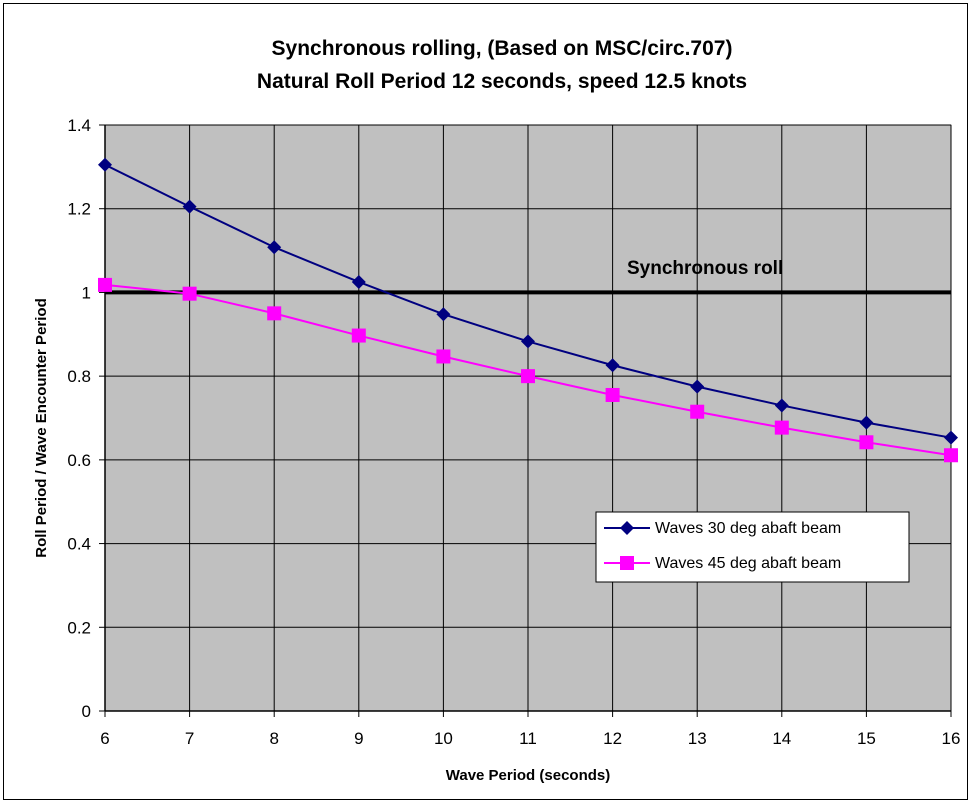 The image size is (973, 805). Describe the element at coordinates (528, 775) in the screenshot. I see `x-axis-title: Wave Period (seconds)` at that location.